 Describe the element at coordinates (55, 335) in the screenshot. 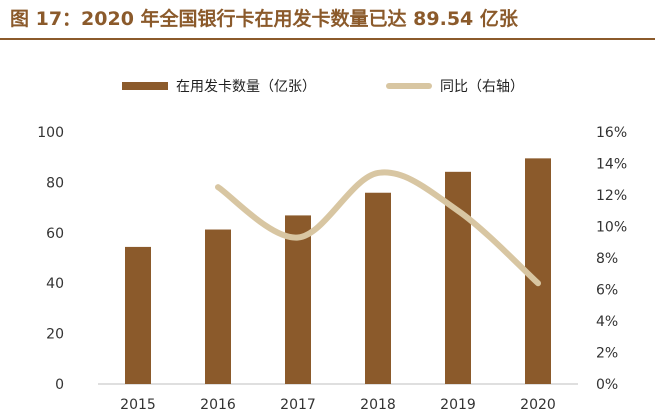

I see `left-axis-tick-label: 20` at that location.